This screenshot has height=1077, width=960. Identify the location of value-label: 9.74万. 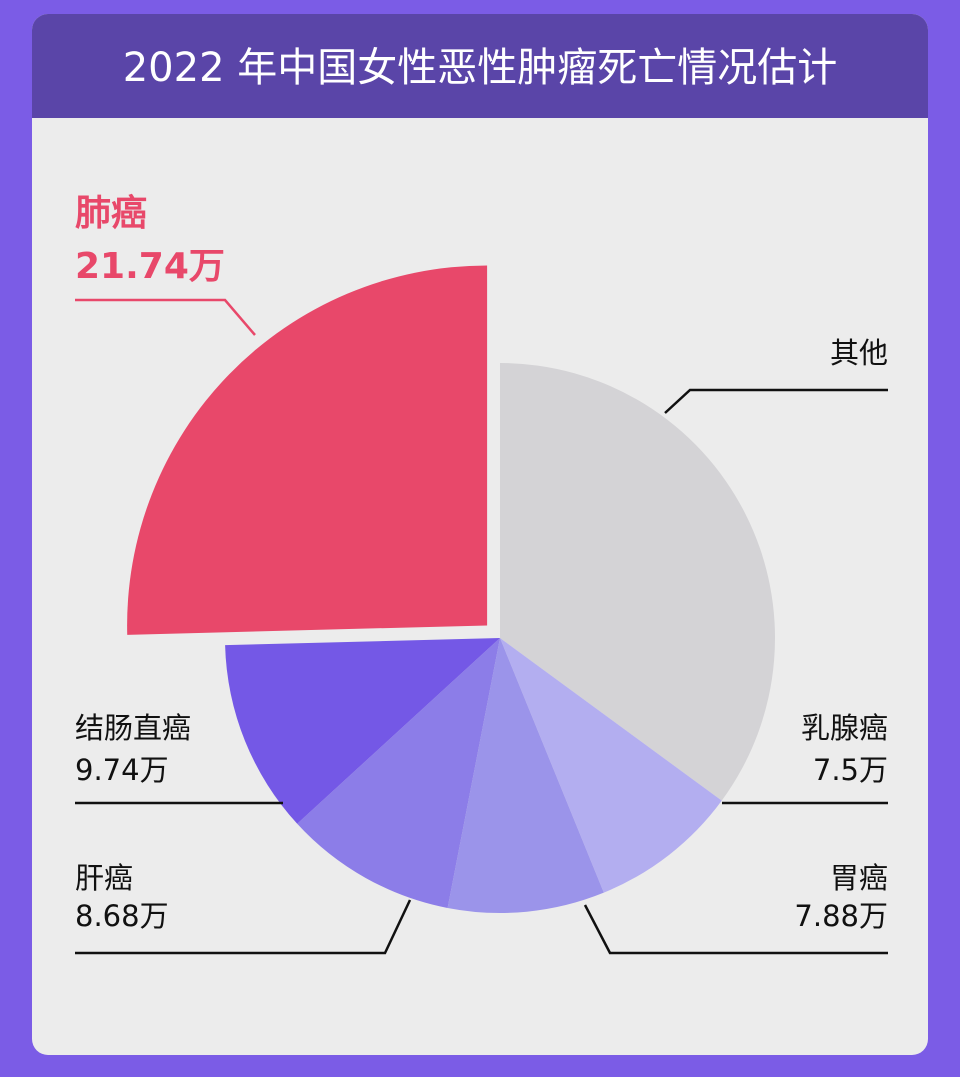
(122, 770).